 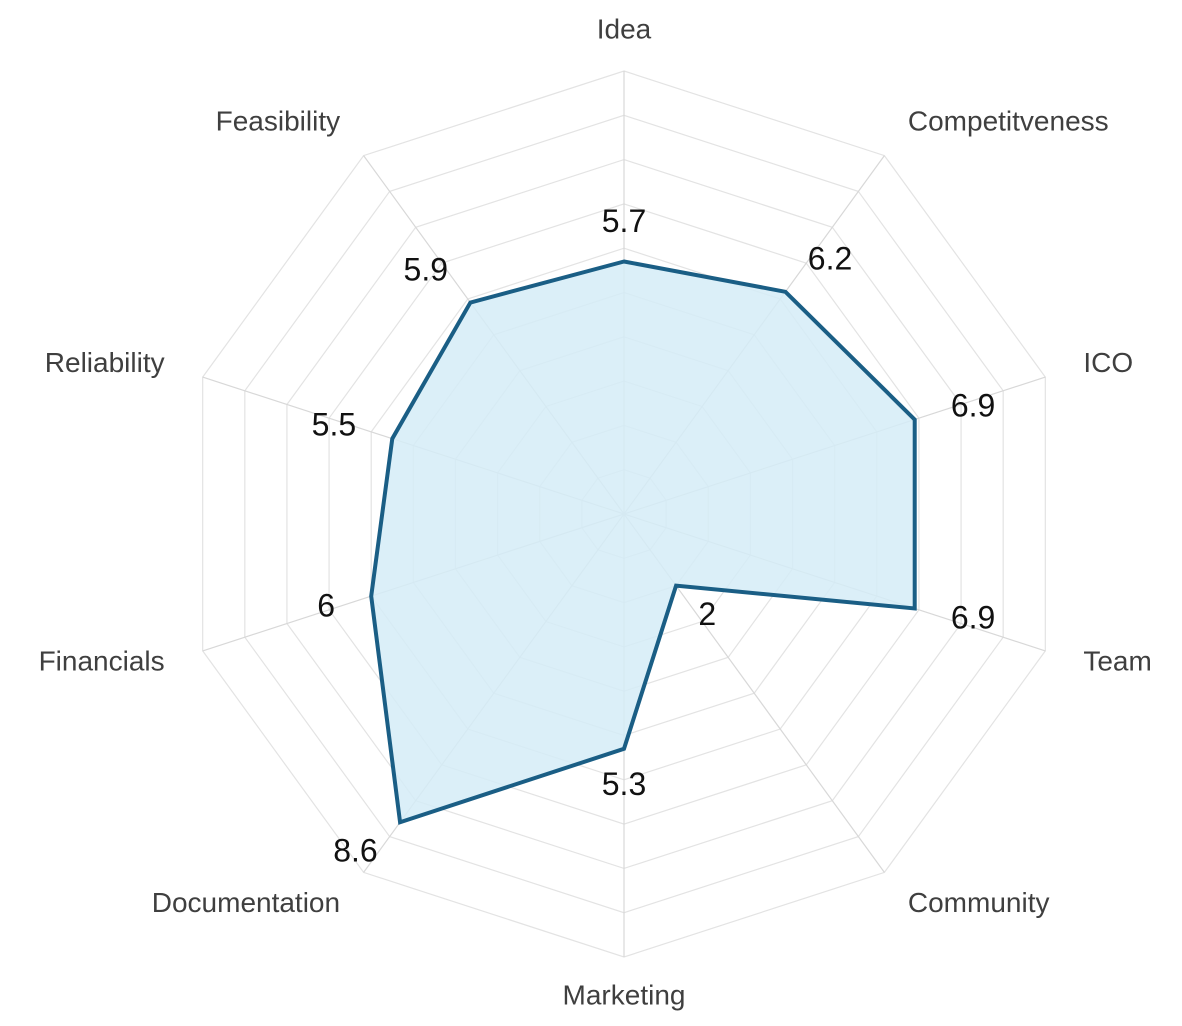 I want to click on data-label-financials: 6, so click(x=326, y=605).